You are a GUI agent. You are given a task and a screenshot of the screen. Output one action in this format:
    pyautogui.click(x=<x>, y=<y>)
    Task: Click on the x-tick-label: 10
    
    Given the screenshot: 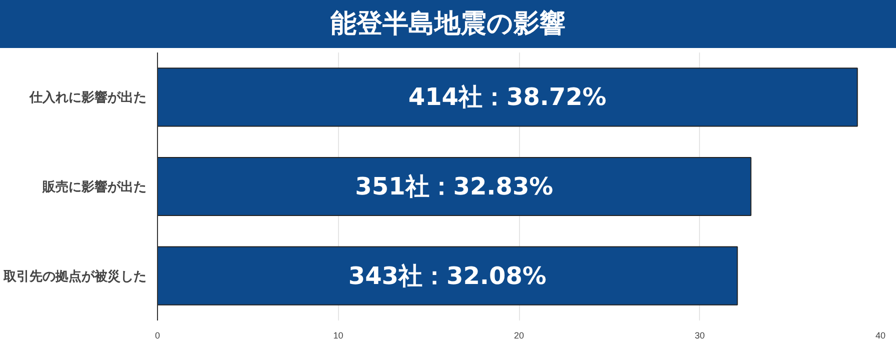 What is the action you would take?
    pyautogui.click(x=338, y=335)
    